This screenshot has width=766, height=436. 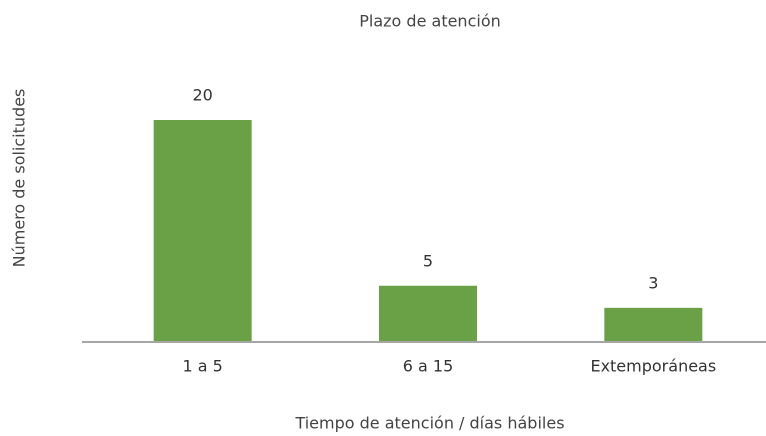 I want to click on x-tick-label: 6 a 15, so click(x=428, y=366).